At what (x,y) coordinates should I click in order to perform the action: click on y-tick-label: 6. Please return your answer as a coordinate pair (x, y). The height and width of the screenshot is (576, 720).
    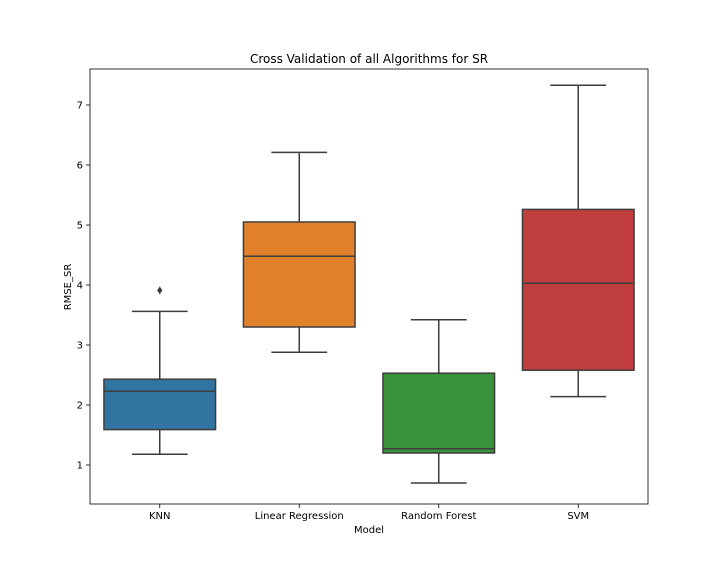
    Looking at the image, I should click on (80, 166).